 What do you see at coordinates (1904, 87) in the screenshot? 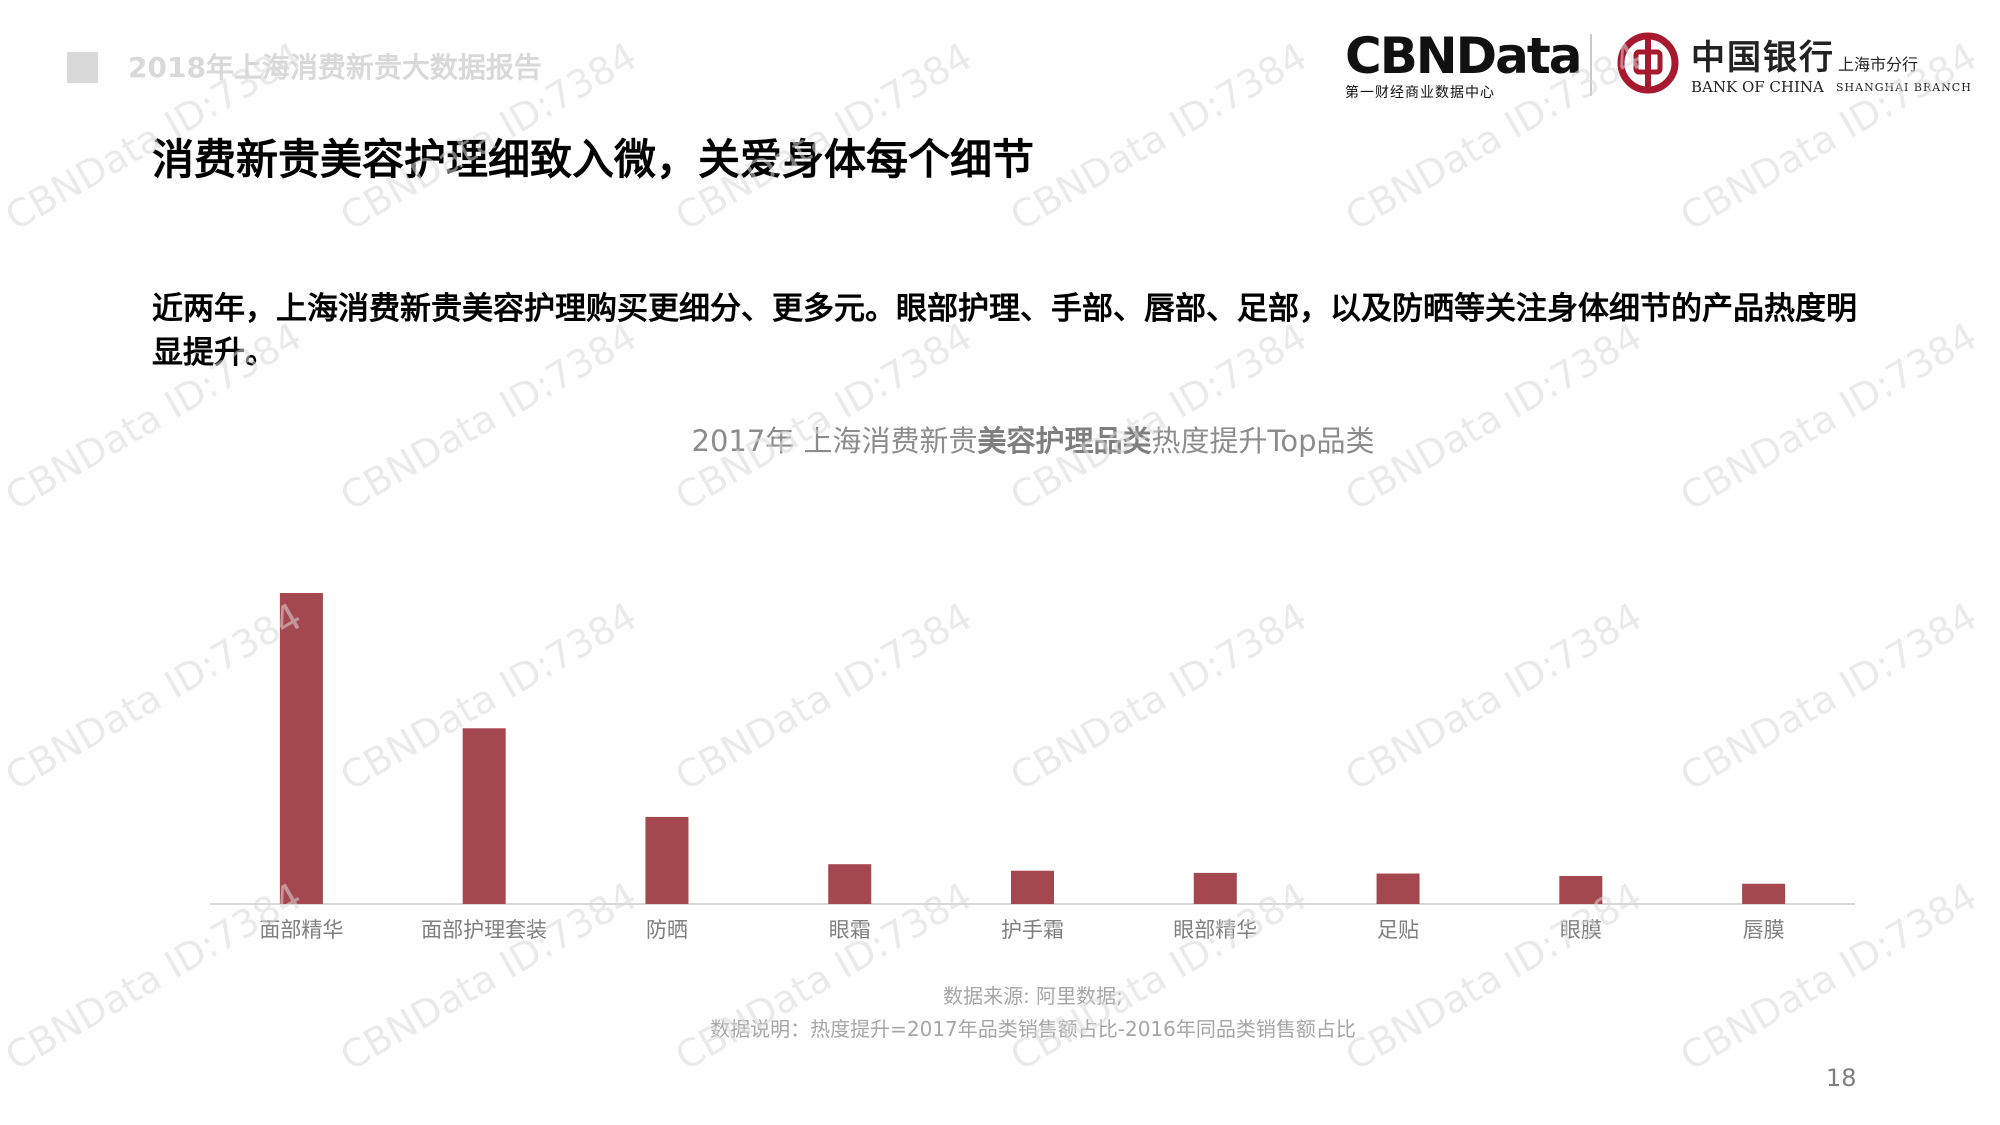
I see `boc-branch-en: SHANGHAI BRANCH` at bounding box center [1904, 87].